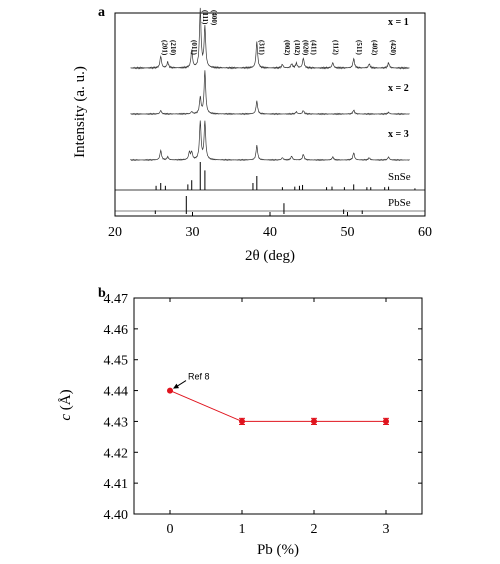  Describe the element at coordinates (199, 377) in the screenshot. I see `ref-annotation: Ref 8` at that location.